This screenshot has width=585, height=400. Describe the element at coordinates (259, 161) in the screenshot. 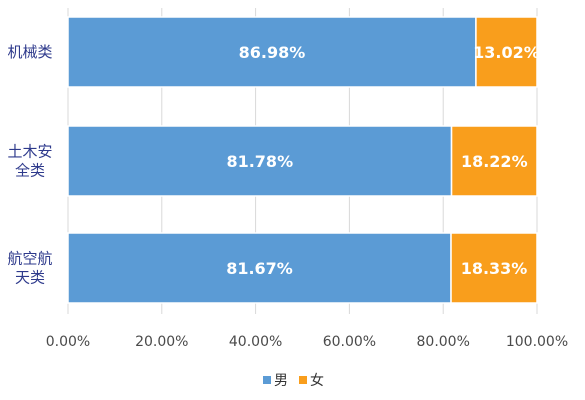

I see `data-label: 81.78%` at that location.